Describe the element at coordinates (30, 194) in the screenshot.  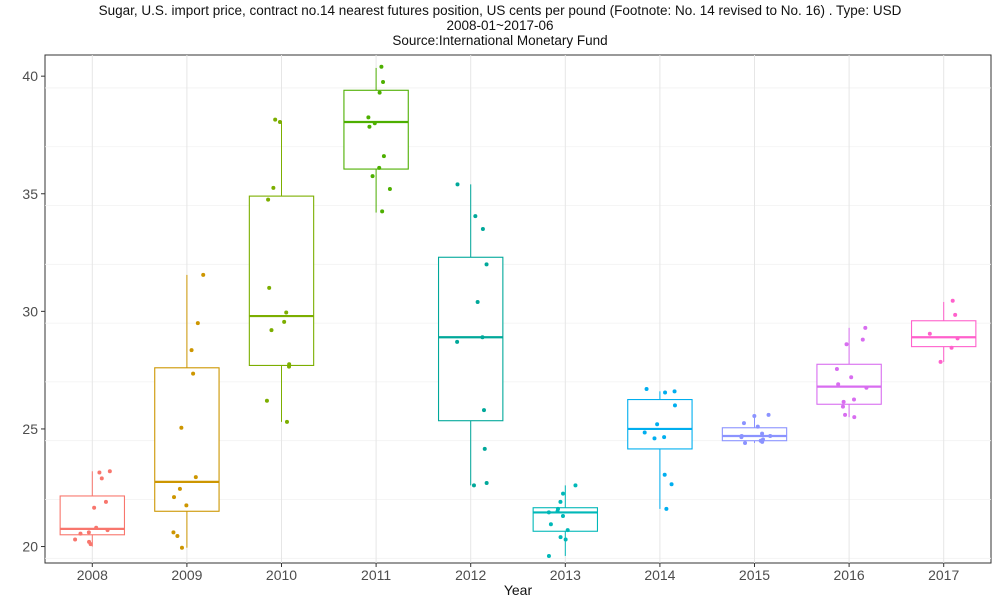
I see `y-tick-label: 35` at that location.